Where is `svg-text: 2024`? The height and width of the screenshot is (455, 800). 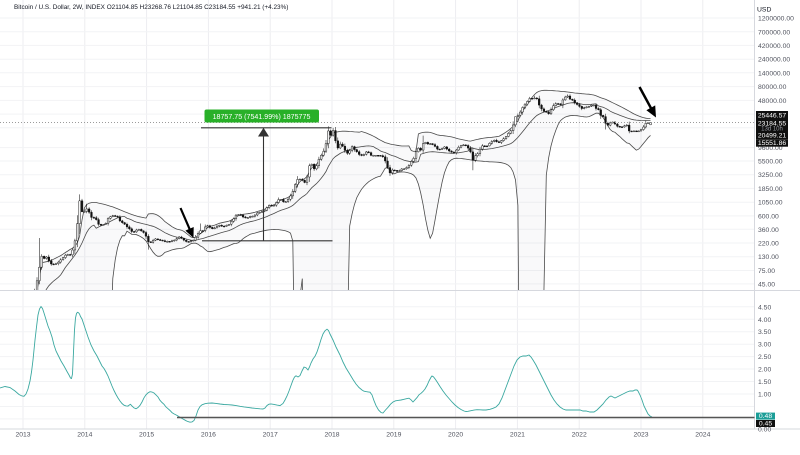 svg-text: 2024 is located at coordinates (702, 435).